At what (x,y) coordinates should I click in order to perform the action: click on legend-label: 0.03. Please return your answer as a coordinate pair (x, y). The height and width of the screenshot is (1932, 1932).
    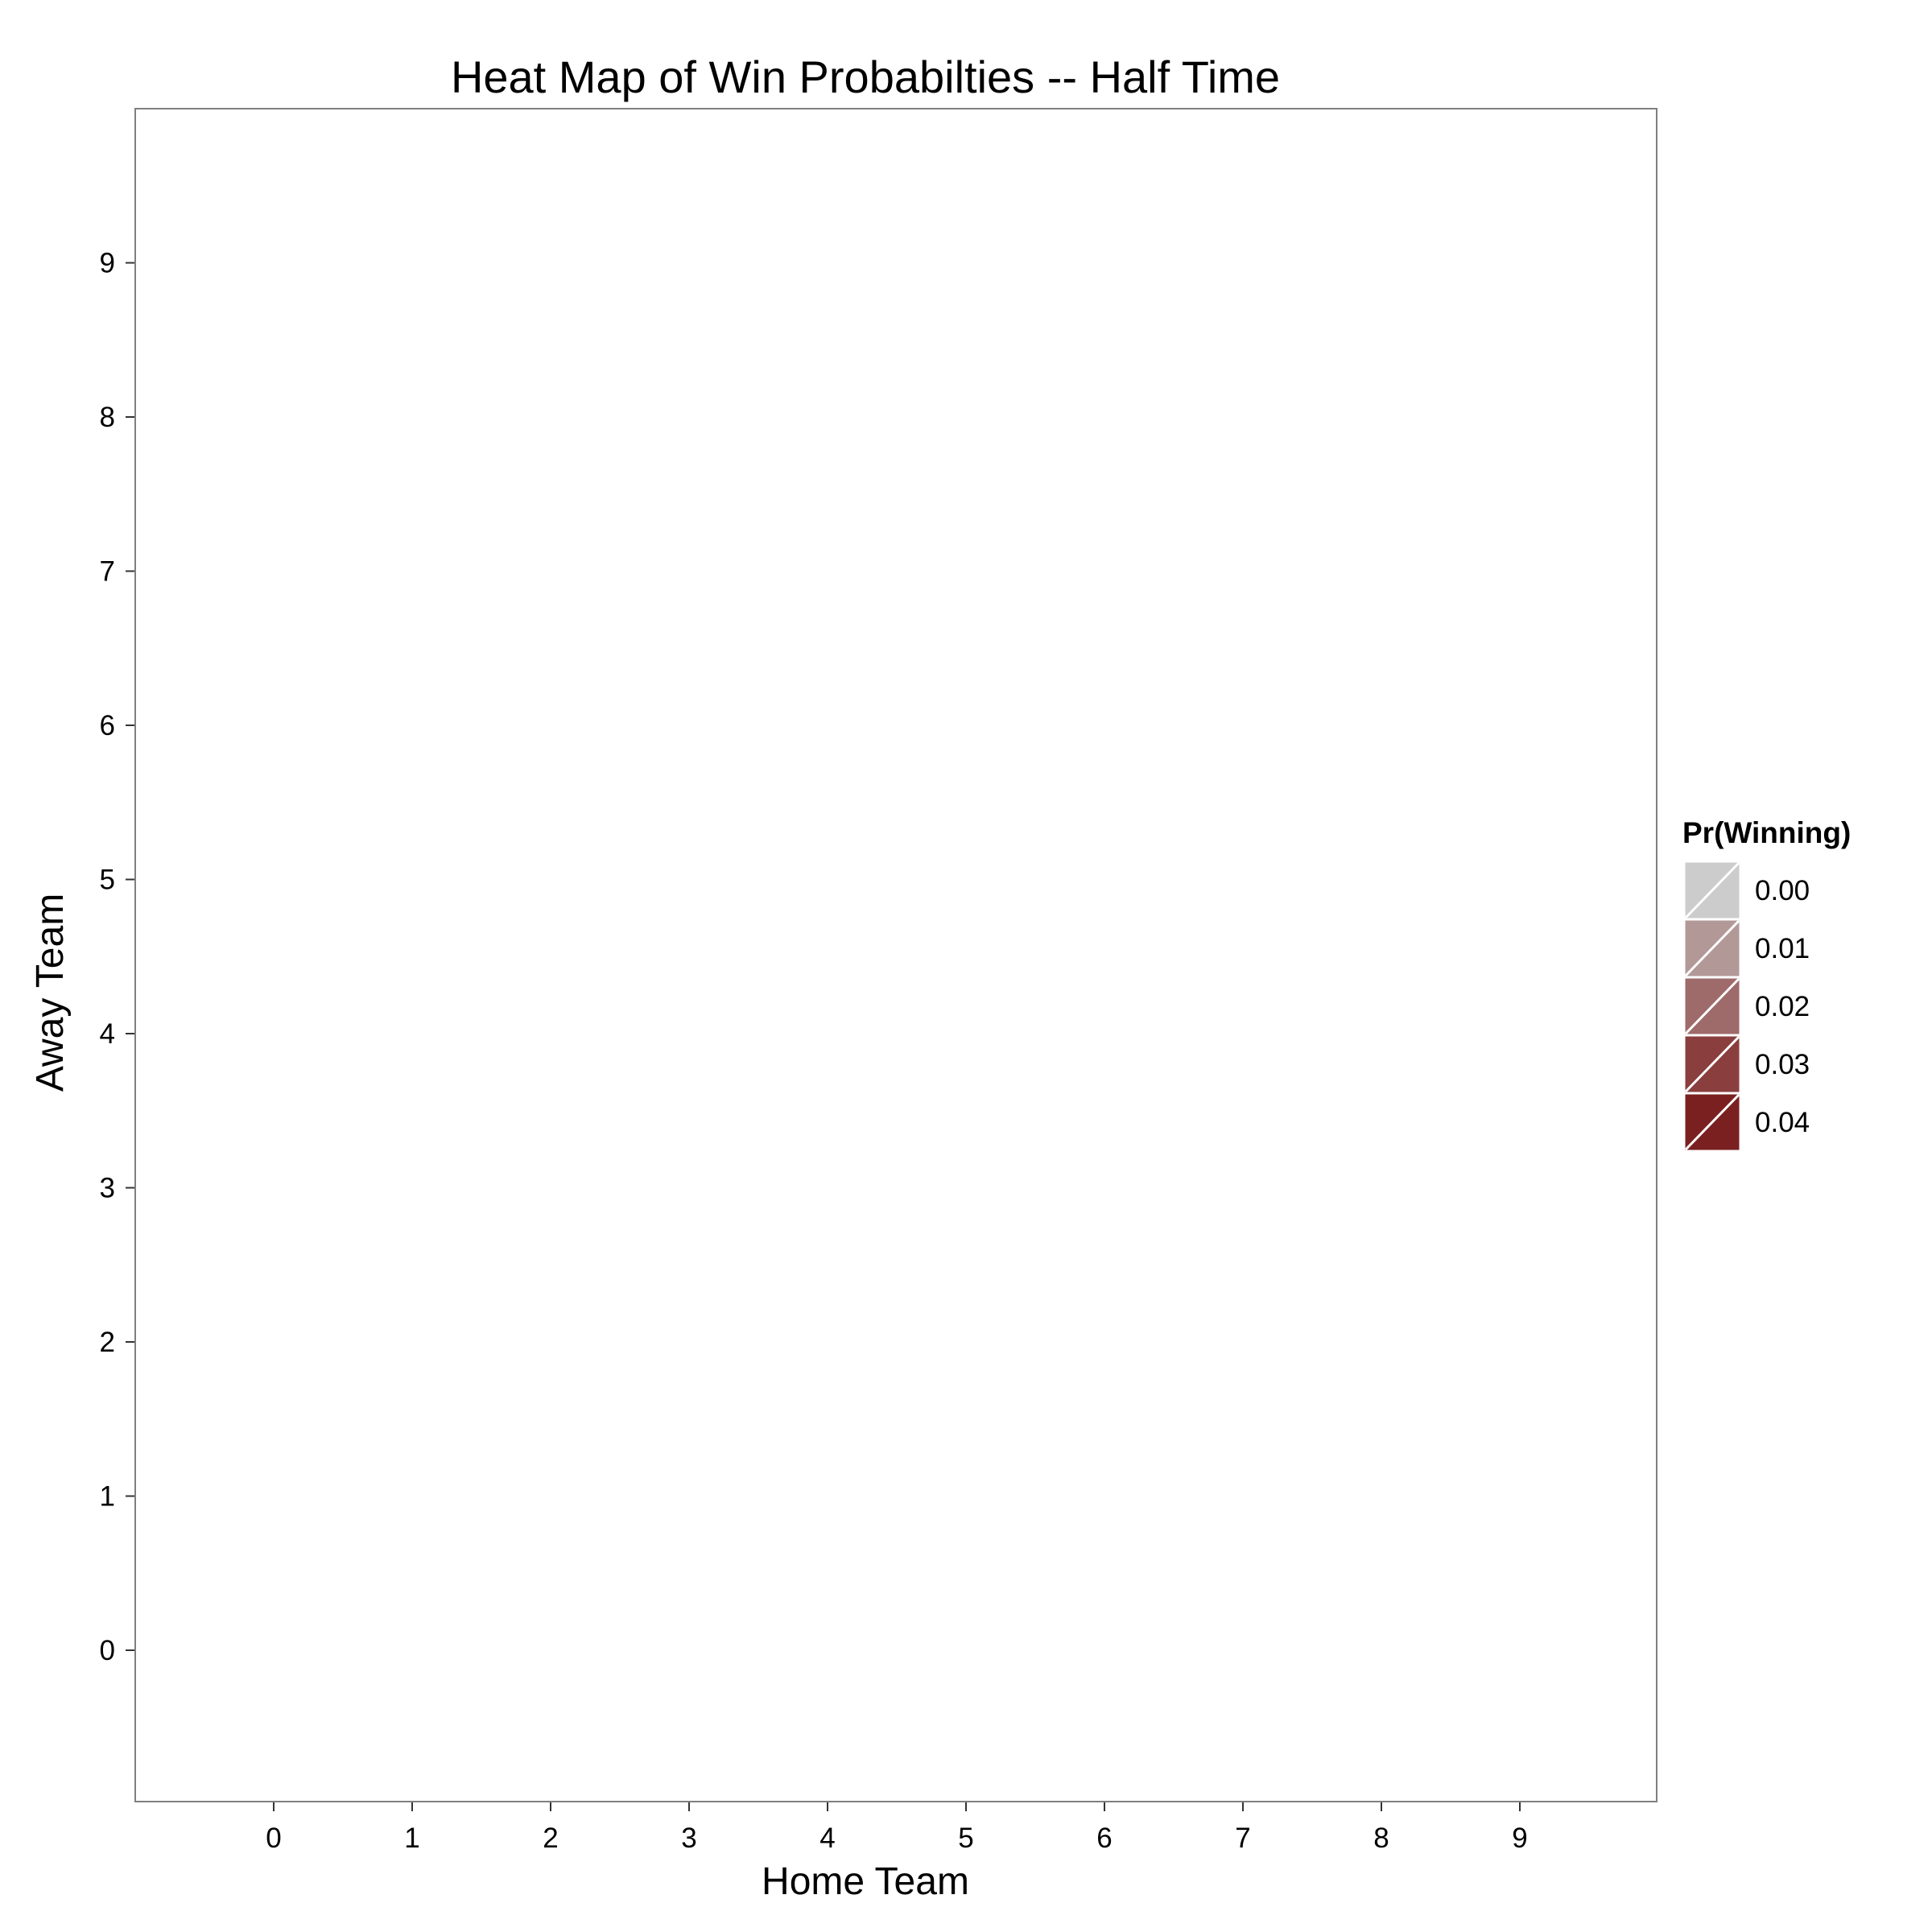
    Looking at the image, I should click on (1782, 1064).